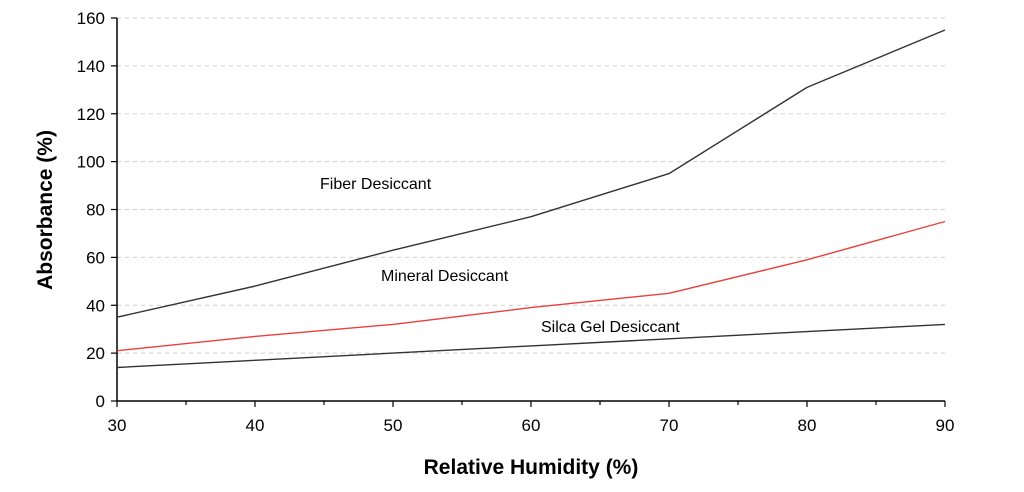 This screenshot has width=1024, height=492. What do you see at coordinates (95, 353) in the screenshot?
I see `y-tick-label: 20` at bounding box center [95, 353].